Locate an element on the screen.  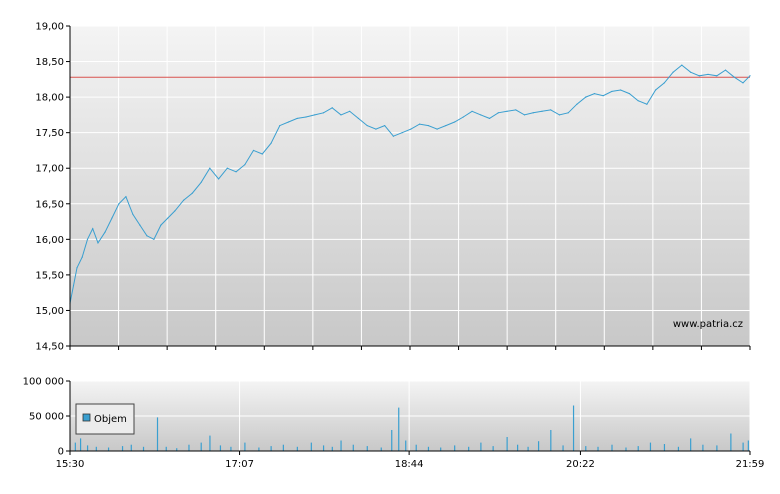
volume-legend: Objem is located at coordinates (105, 419).